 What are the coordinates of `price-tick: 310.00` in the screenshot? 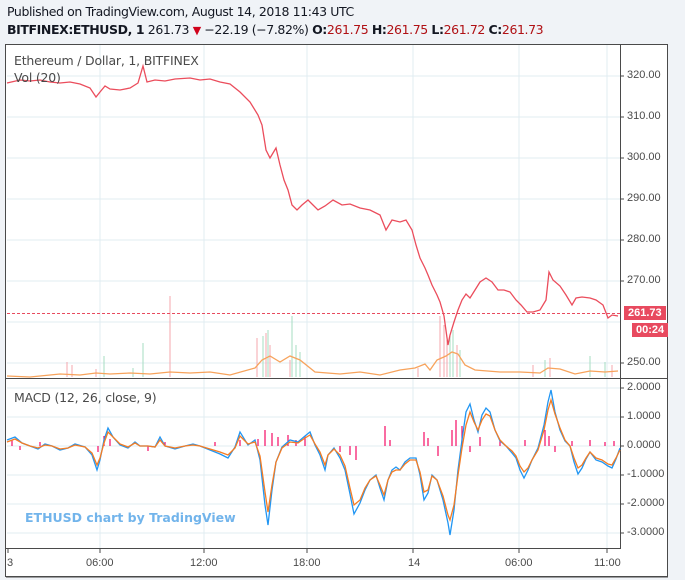 It's located at (644, 116).